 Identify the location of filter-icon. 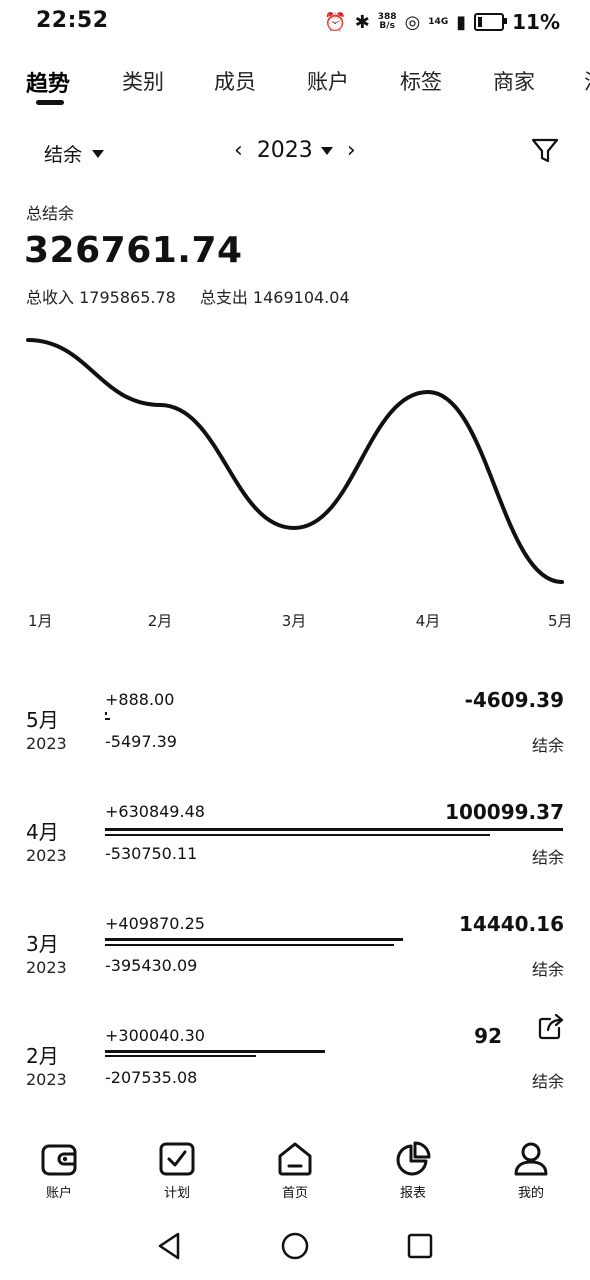
(545, 151).